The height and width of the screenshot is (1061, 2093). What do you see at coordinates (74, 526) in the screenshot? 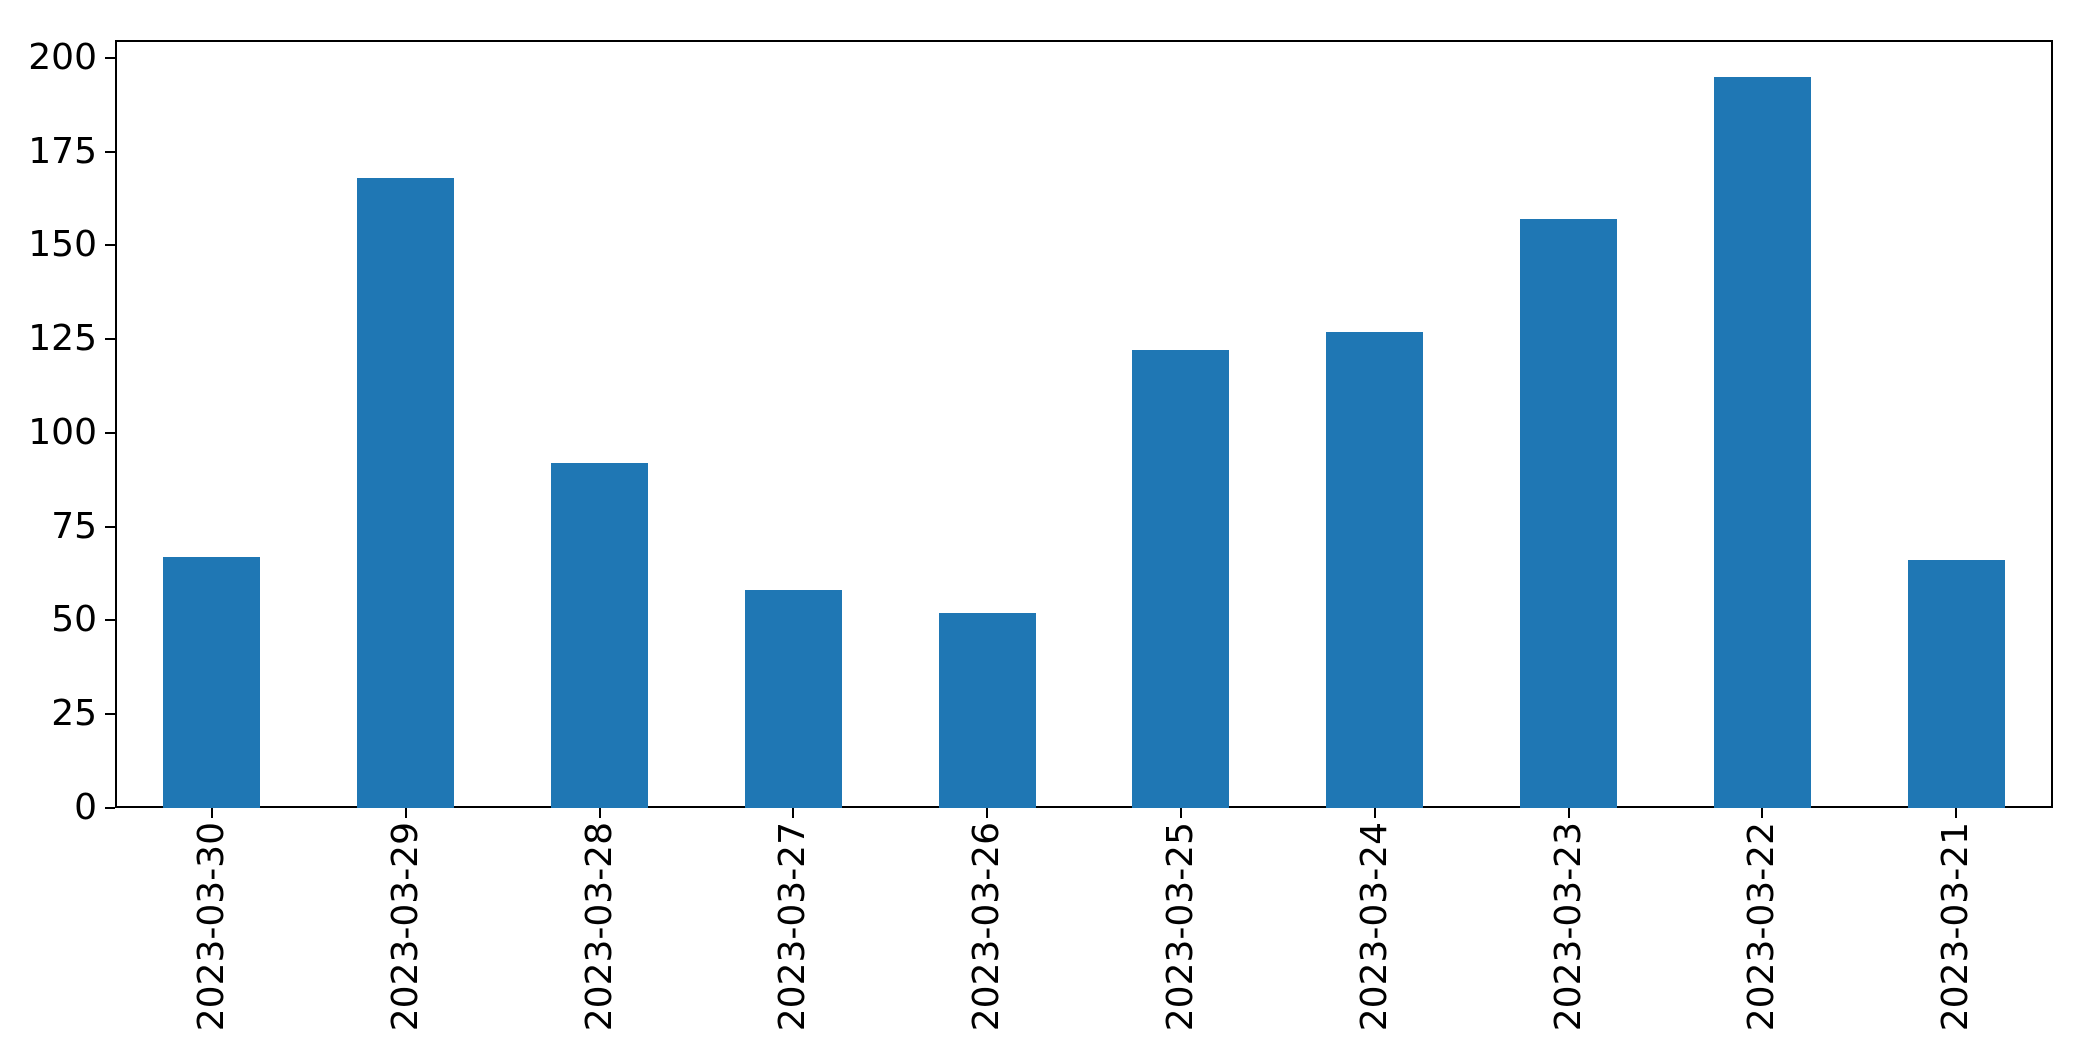
I see `y-tick-label: 75` at bounding box center [74, 526].